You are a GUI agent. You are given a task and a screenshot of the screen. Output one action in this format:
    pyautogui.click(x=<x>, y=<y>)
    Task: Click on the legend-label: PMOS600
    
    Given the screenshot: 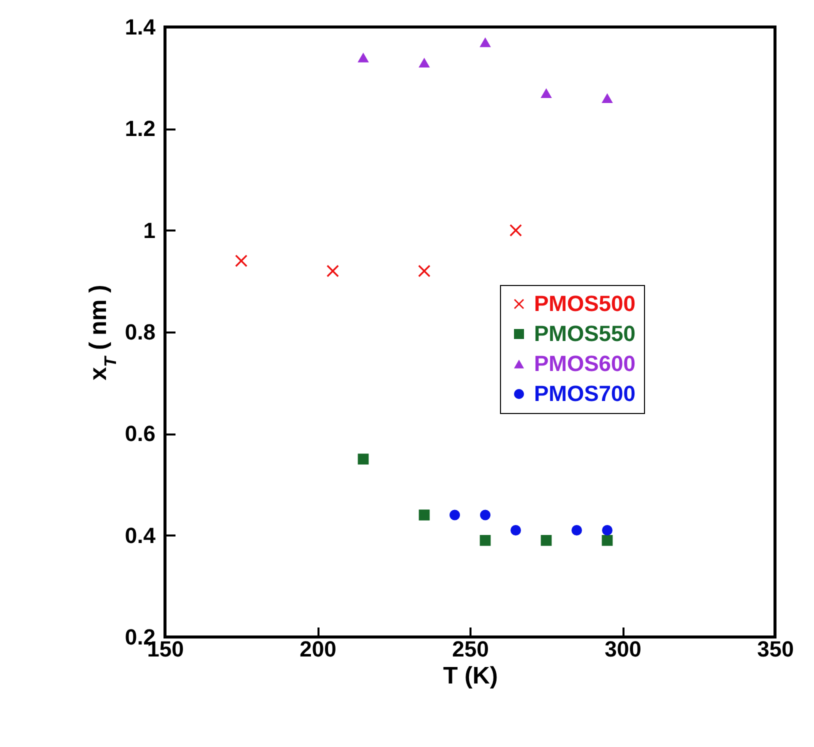 What is the action you would take?
    pyautogui.click(x=585, y=363)
    